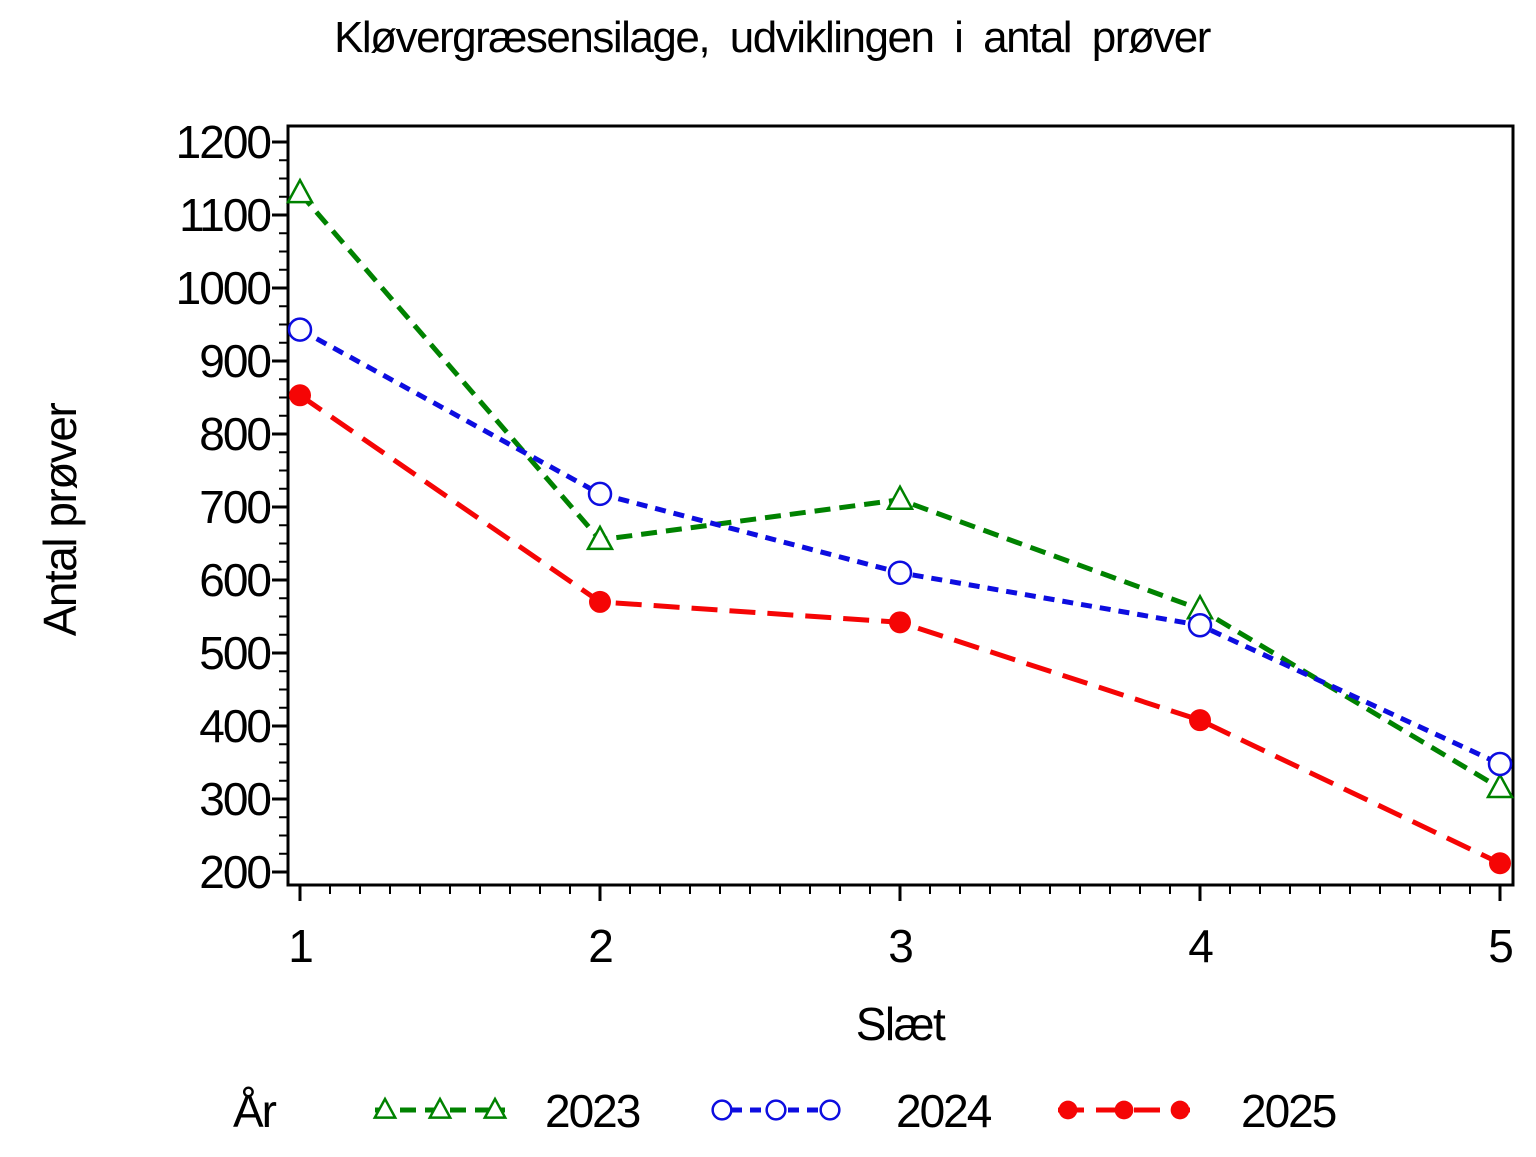  I want to click on legend: År 2023 2024 2025, so click(785, 1111).